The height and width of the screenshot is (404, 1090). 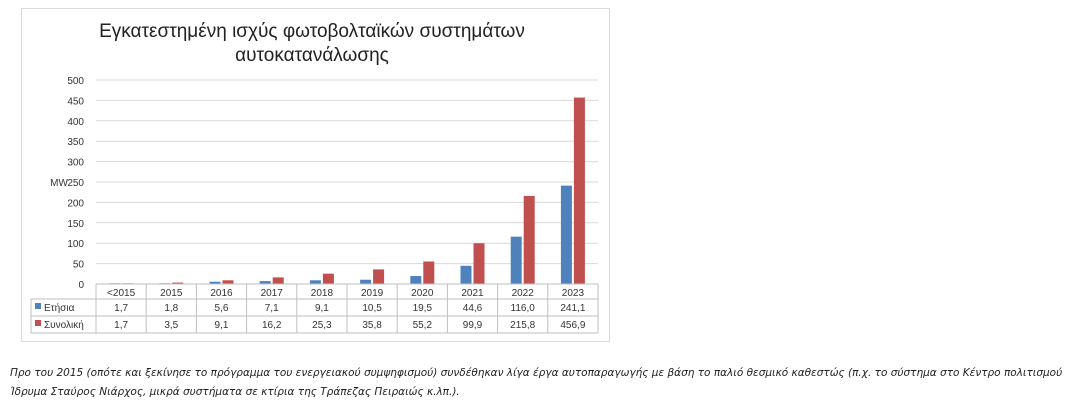 What do you see at coordinates (121, 293) in the screenshot?
I see `x-tick-label: <2015` at bounding box center [121, 293].